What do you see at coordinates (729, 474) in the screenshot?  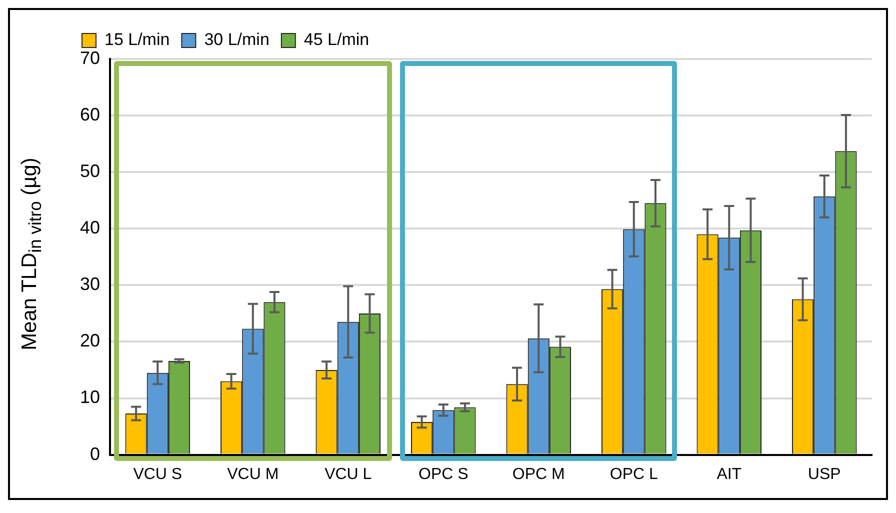 I see `x-tick-label: AIT` at bounding box center [729, 474].